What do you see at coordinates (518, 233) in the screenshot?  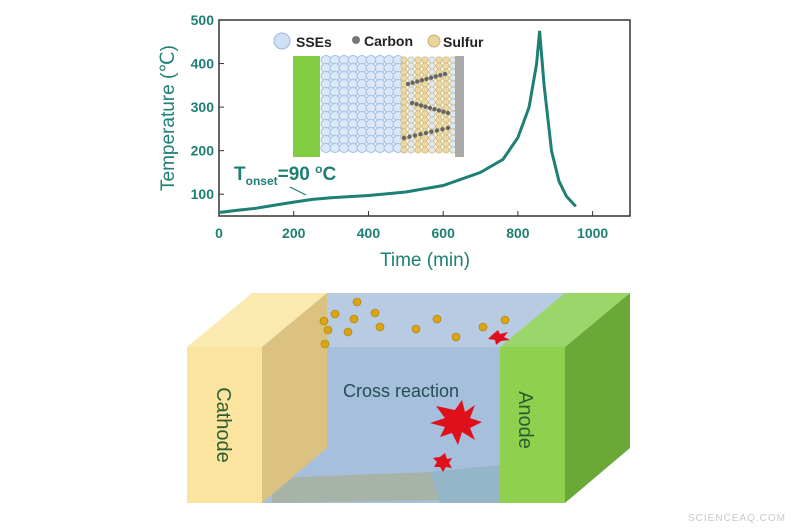 I see `x-tick-label: 800` at bounding box center [518, 233].